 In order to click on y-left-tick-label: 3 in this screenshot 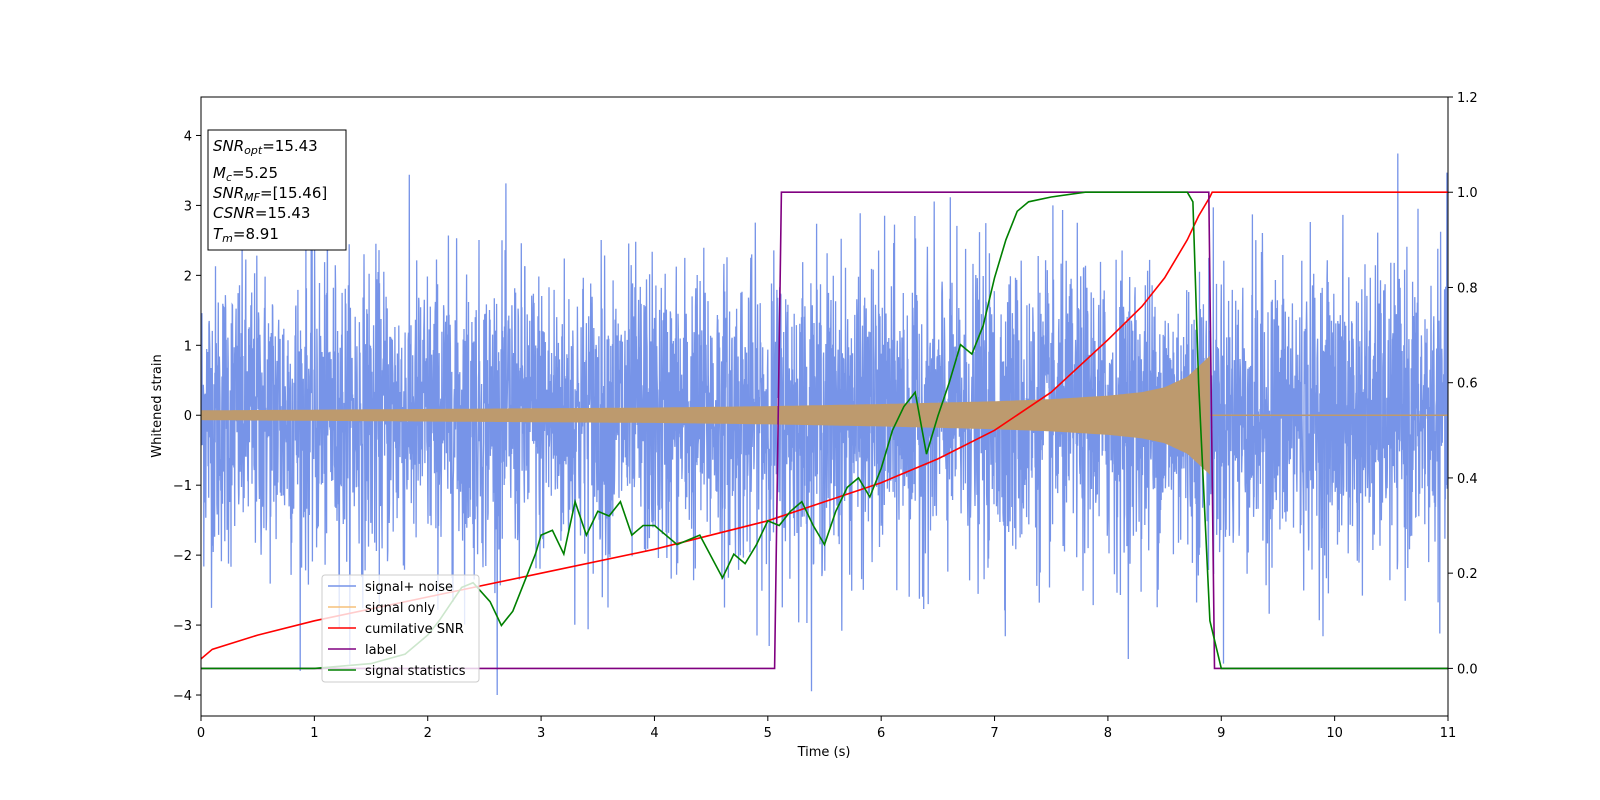, I will do `click(188, 206)`.